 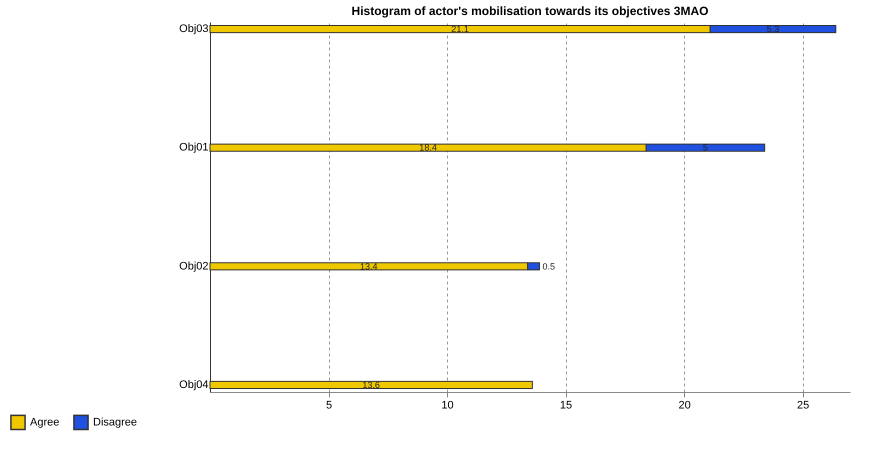 What do you see at coordinates (773, 29) in the screenshot?
I see `data-label: 5.3` at bounding box center [773, 29].